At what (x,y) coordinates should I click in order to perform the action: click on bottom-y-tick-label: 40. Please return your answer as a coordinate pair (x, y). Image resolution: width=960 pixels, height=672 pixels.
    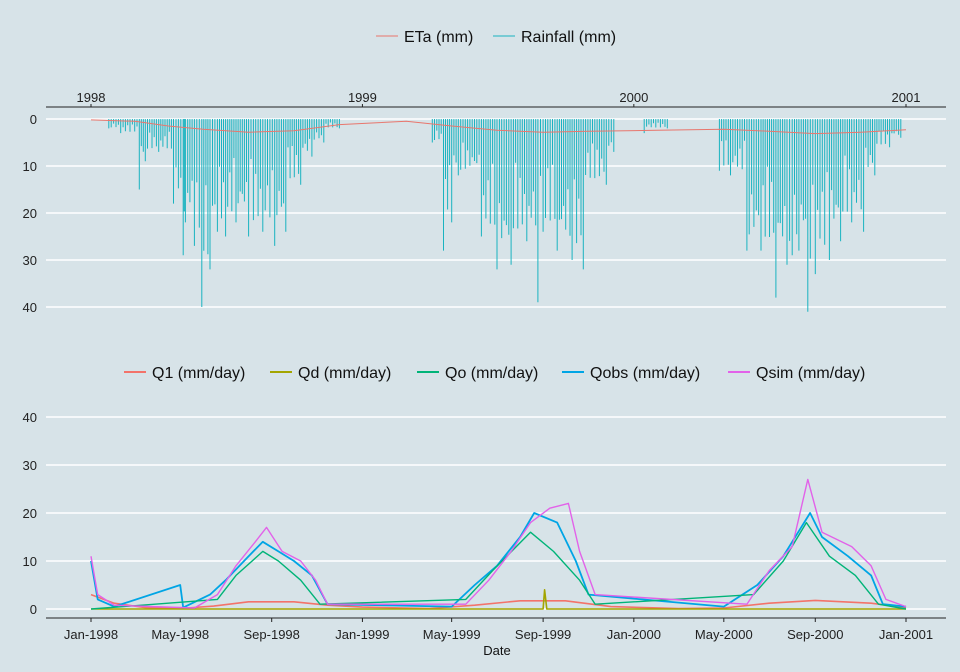
    Looking at the image, I should click on (30, 417).